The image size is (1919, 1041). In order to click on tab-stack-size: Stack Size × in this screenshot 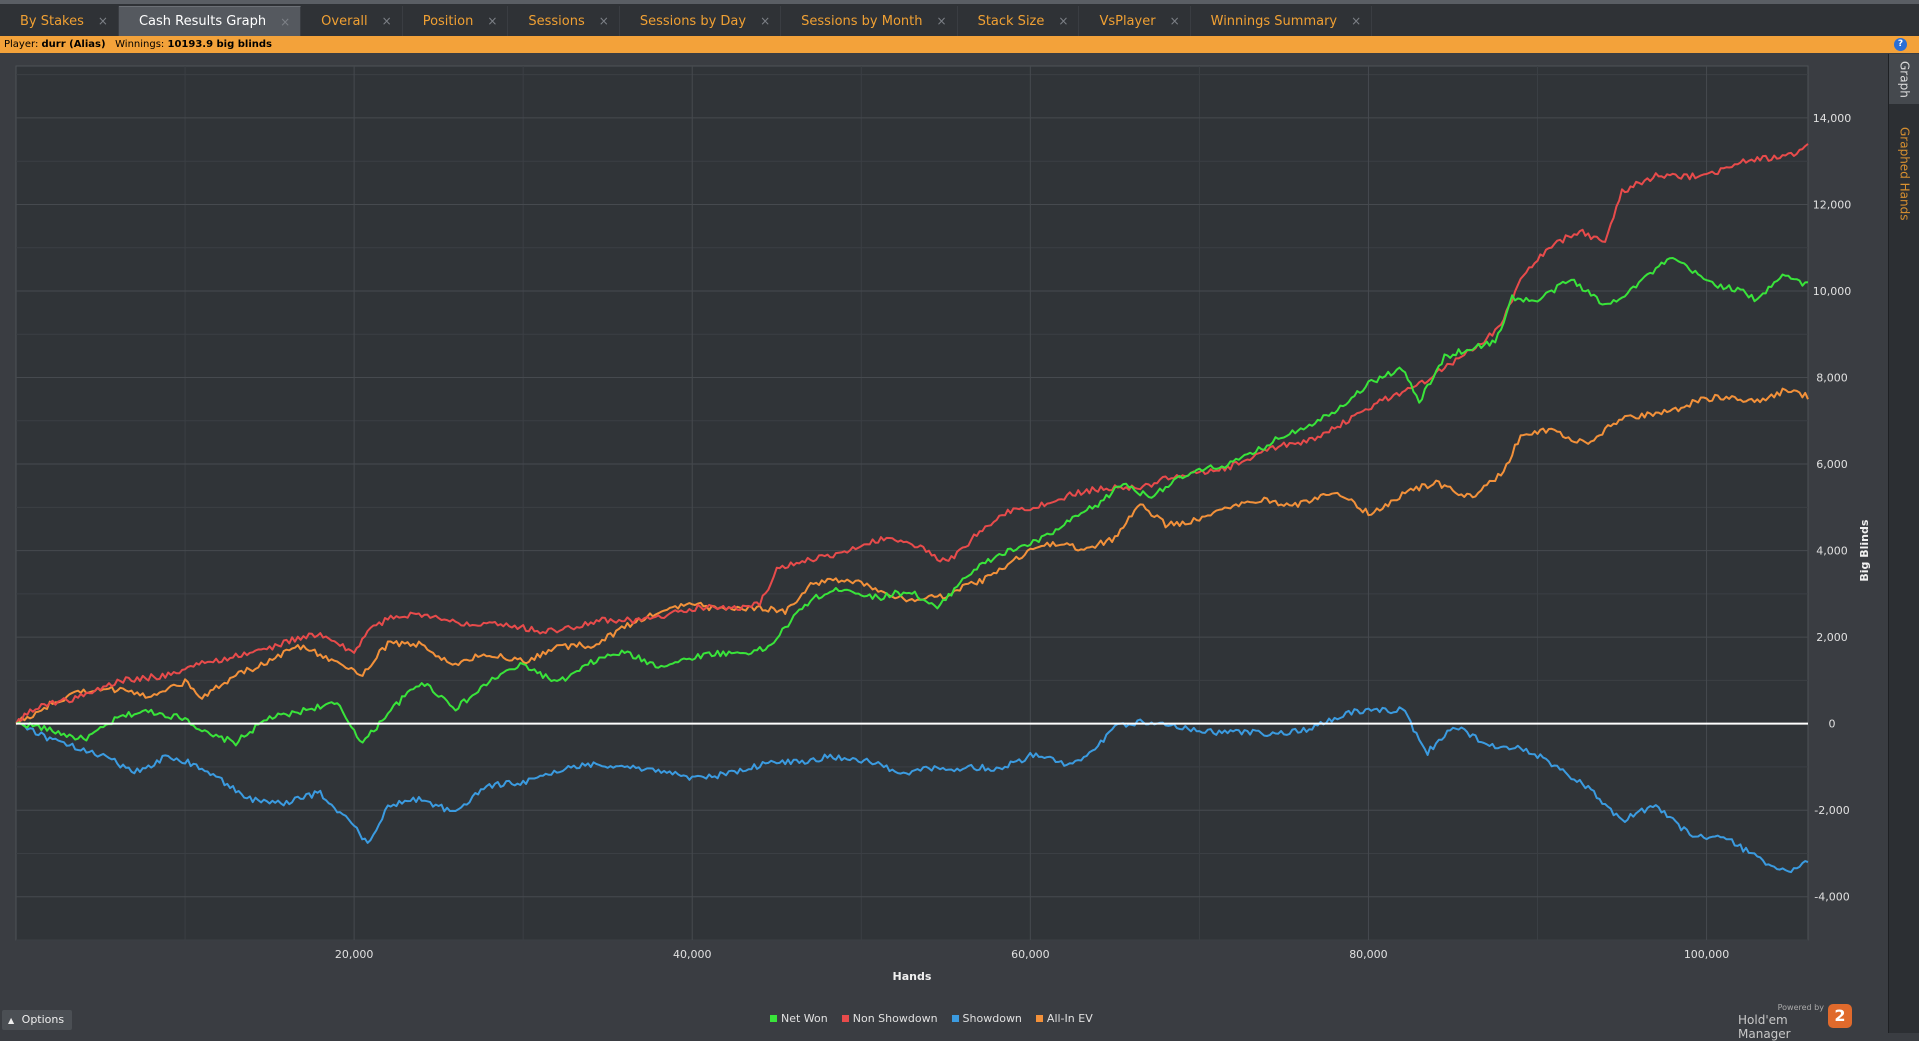, I will do `click(1019, 21)`.